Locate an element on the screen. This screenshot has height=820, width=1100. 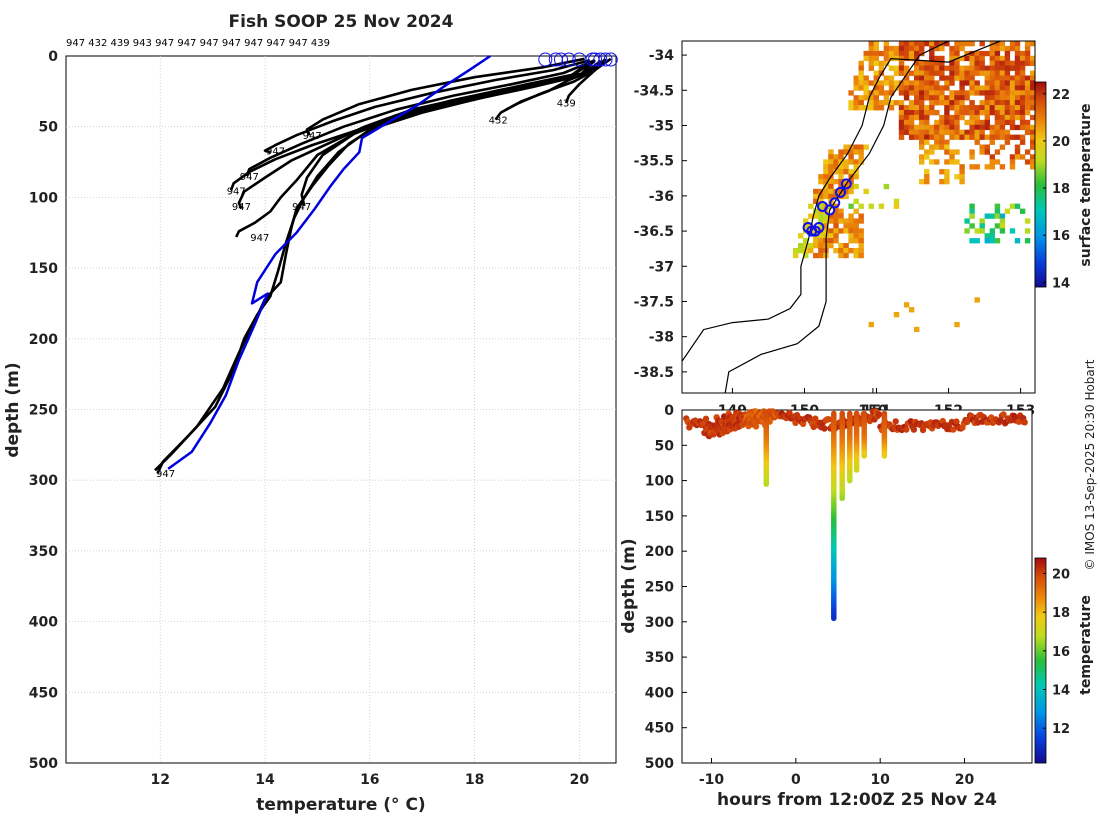
map-sample-marker is located at coordinates (840, 192).